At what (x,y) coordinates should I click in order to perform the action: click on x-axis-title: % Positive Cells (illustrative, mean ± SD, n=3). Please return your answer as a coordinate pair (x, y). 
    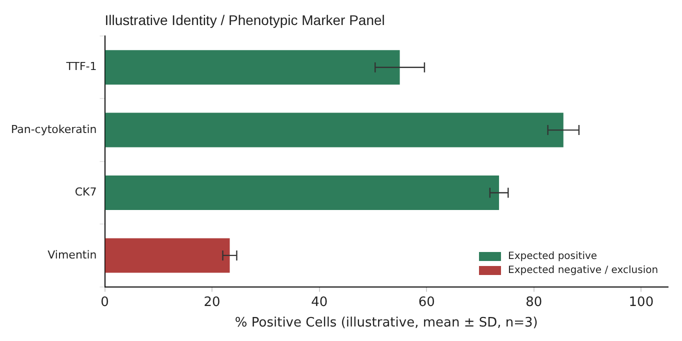
    Looking at the image, I should click on (386, 323).